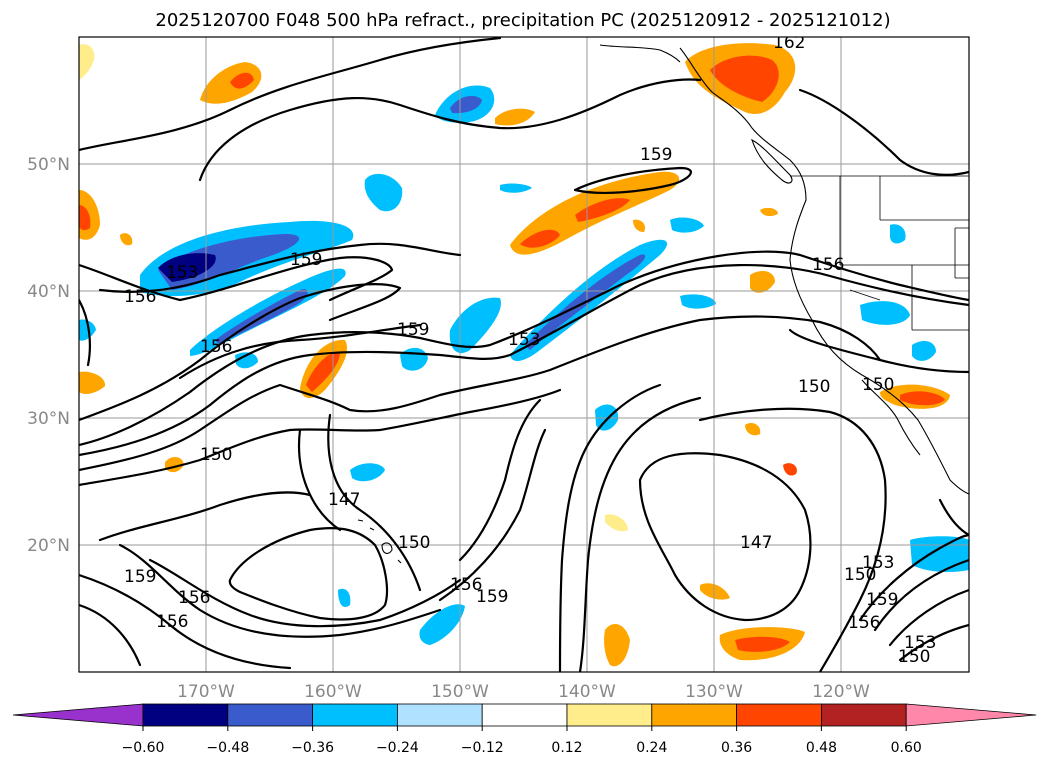 The width and height of the screenshot is (1047, 765). I want to click on colorbar-tick-label: −0.24, so click(397, 748).